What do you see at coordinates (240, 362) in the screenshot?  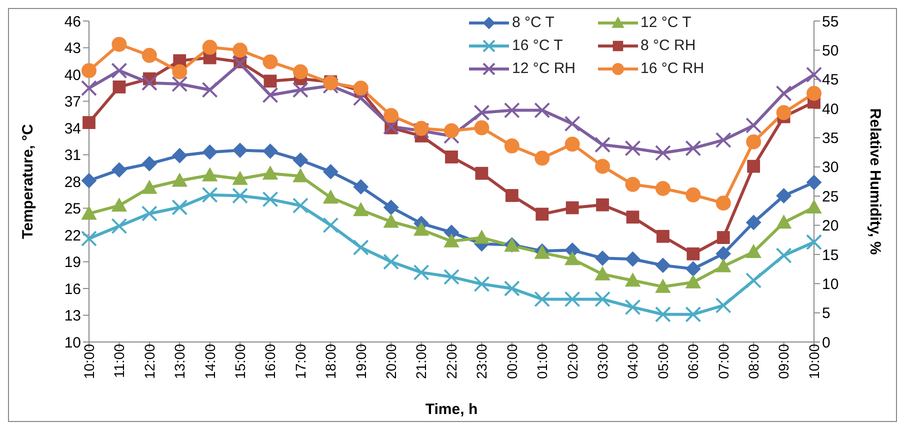 I see `x-tick-label: 15:00` at bounding box center [240, 362].